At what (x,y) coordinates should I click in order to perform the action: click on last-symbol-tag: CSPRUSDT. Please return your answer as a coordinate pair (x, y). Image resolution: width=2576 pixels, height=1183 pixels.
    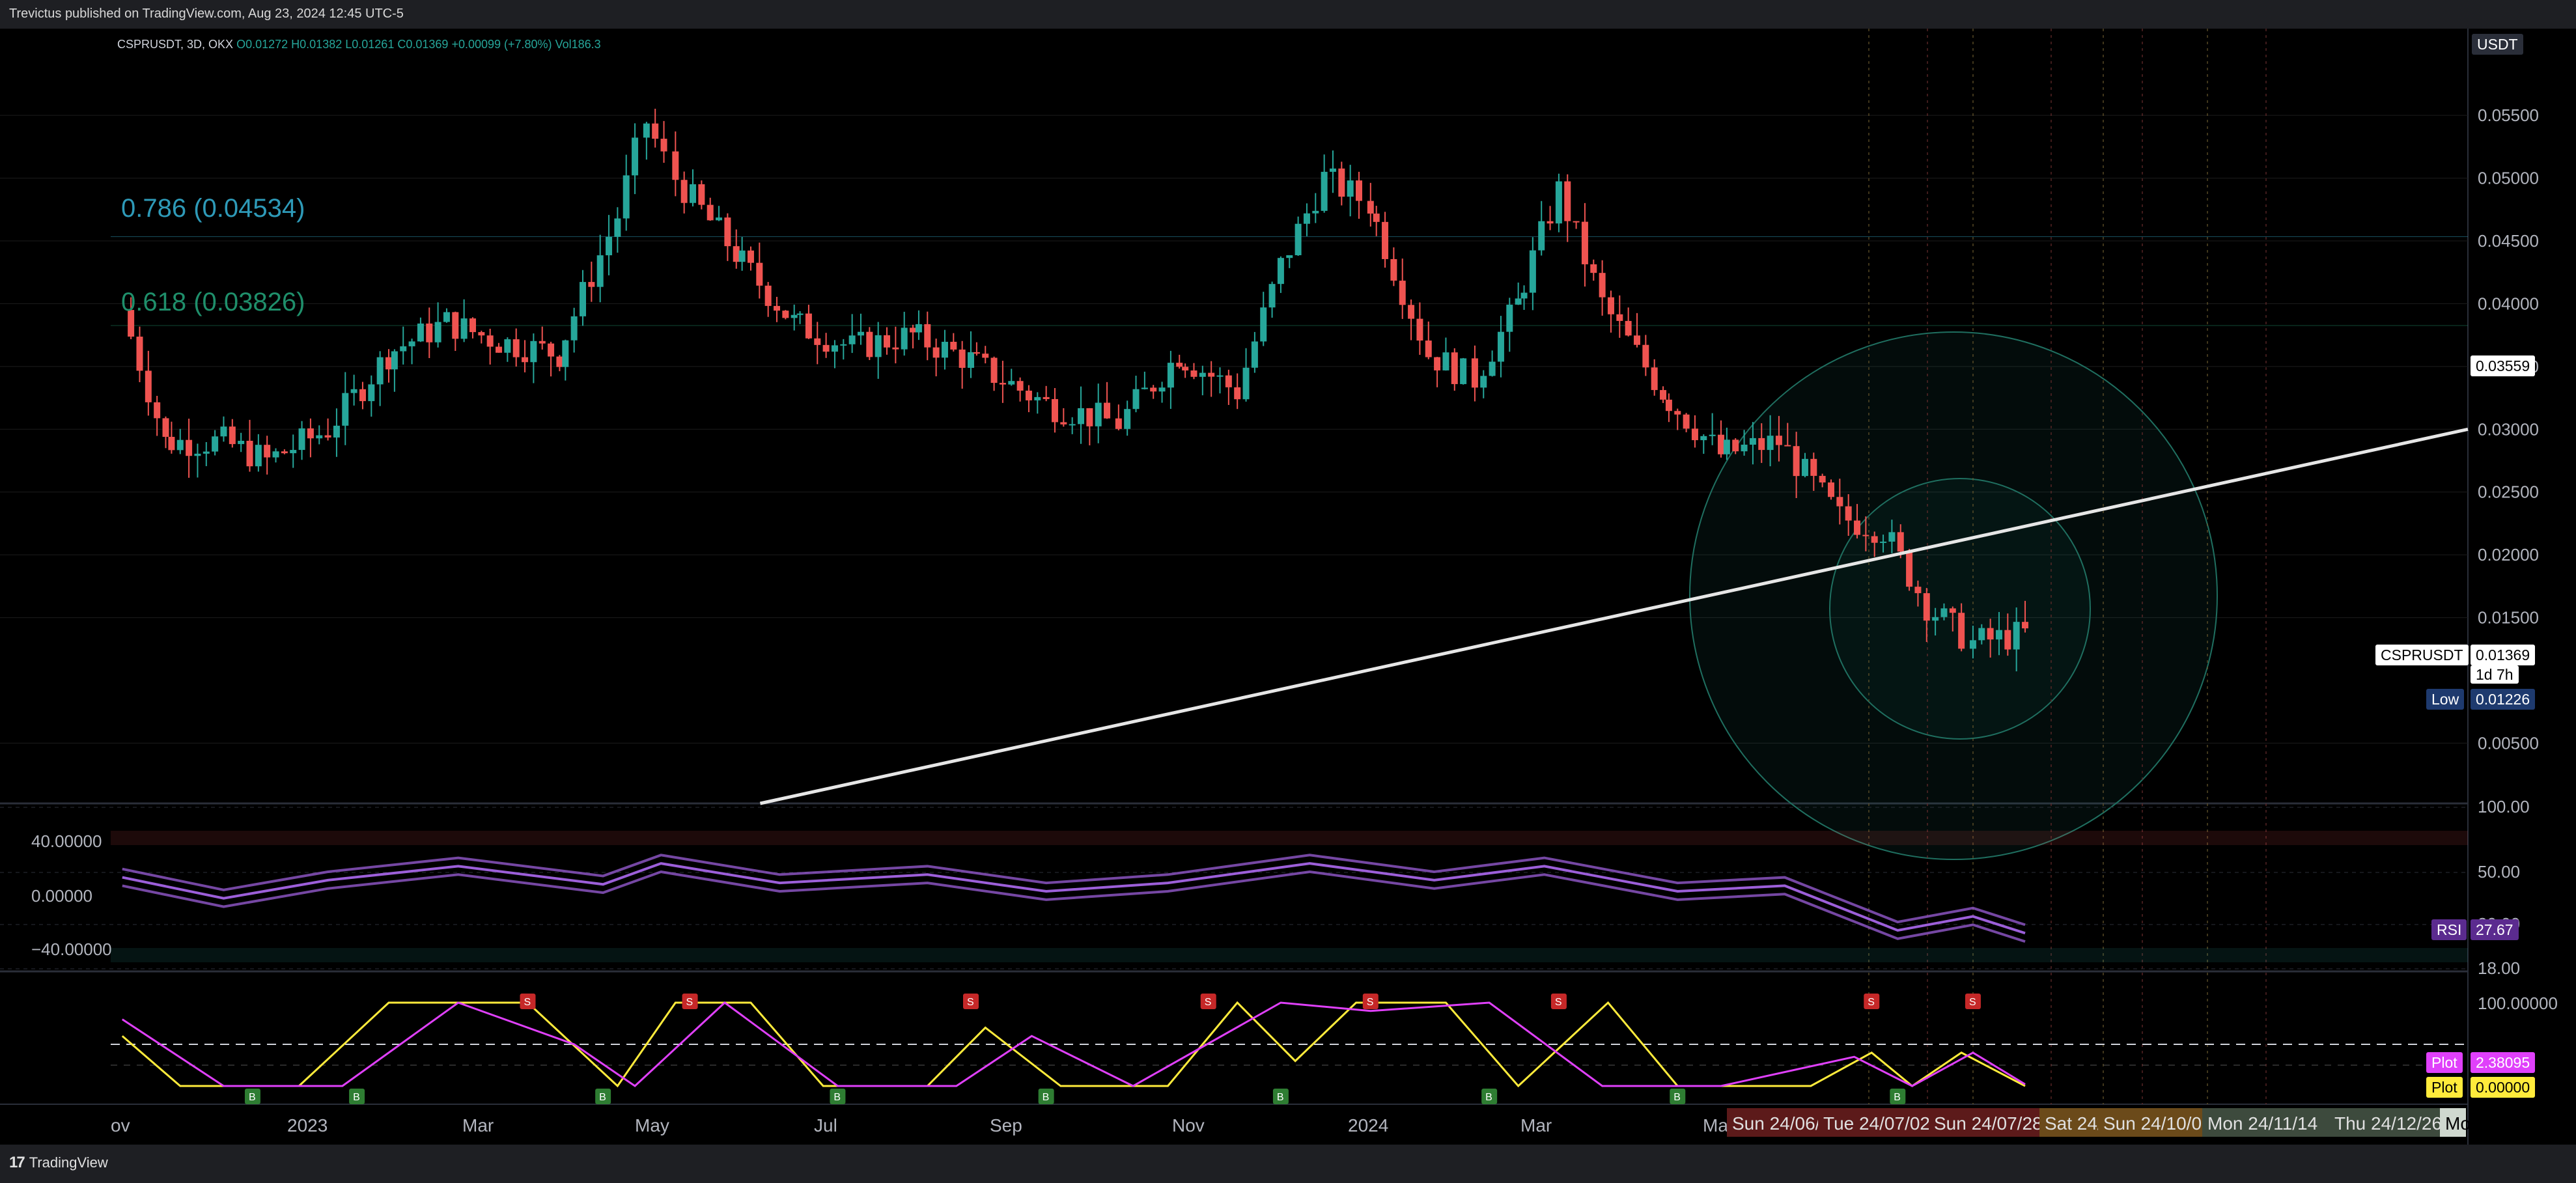
    Looking at the image, I should click on (2422, 655).